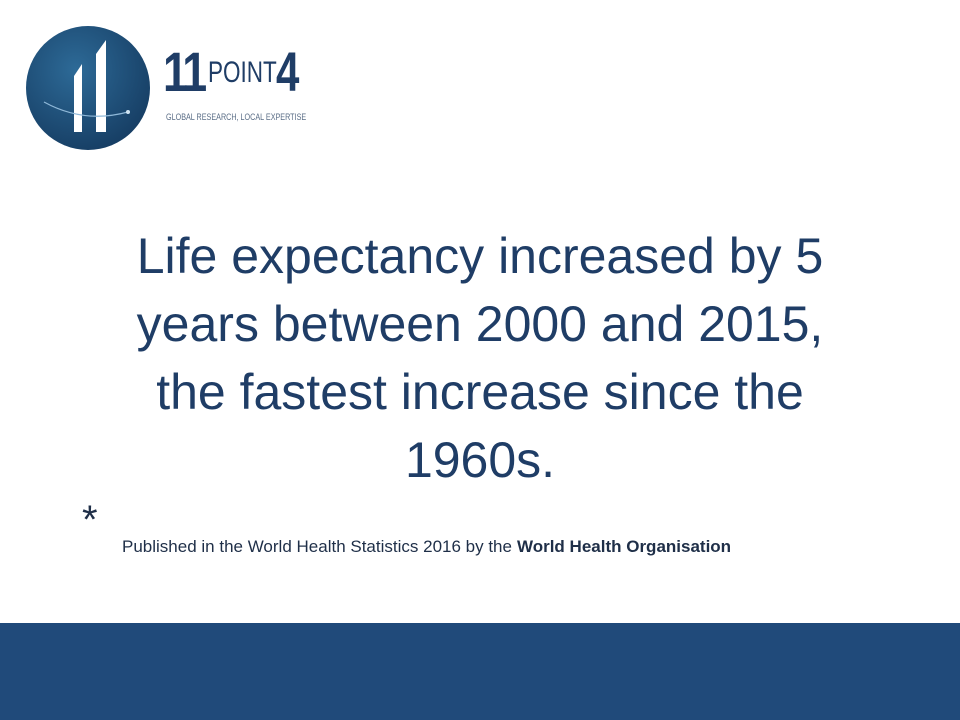 The image size is (960, 720). What do you see at coordinates (88, 88) in the screenshot?
I see `logo-mark` at bounding box center [88, 88].